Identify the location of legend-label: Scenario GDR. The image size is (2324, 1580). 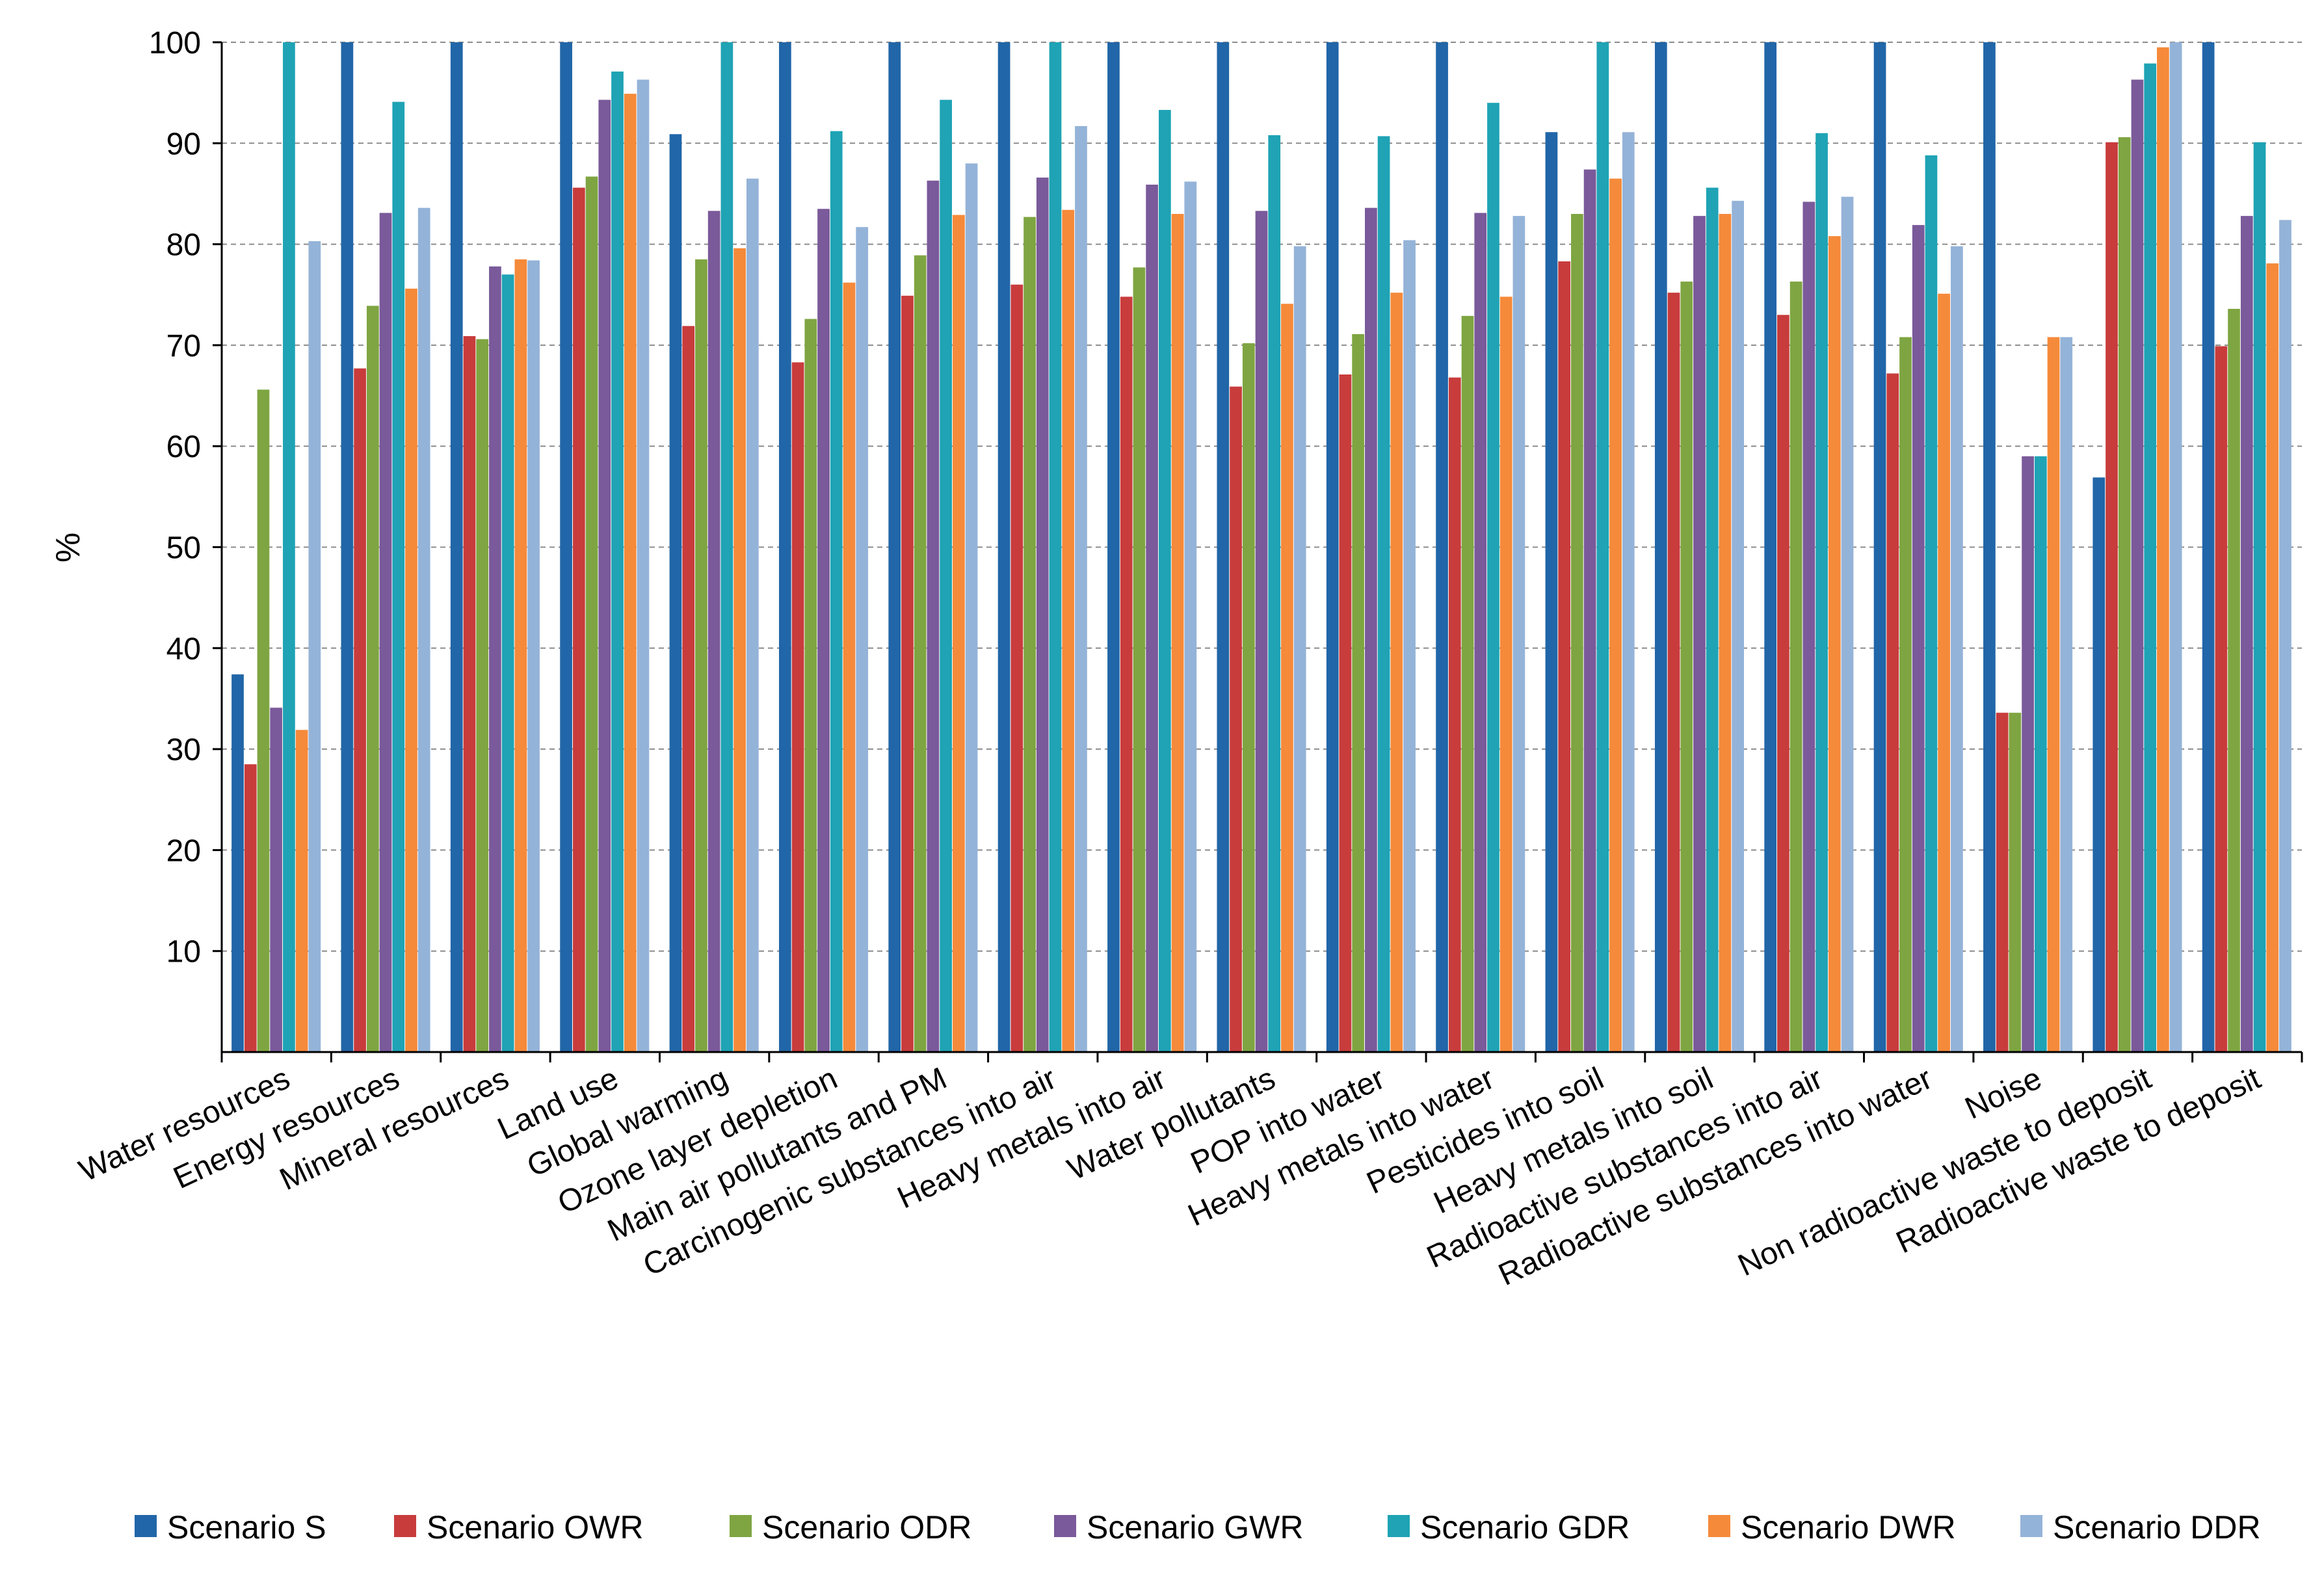
(1525, 1527).